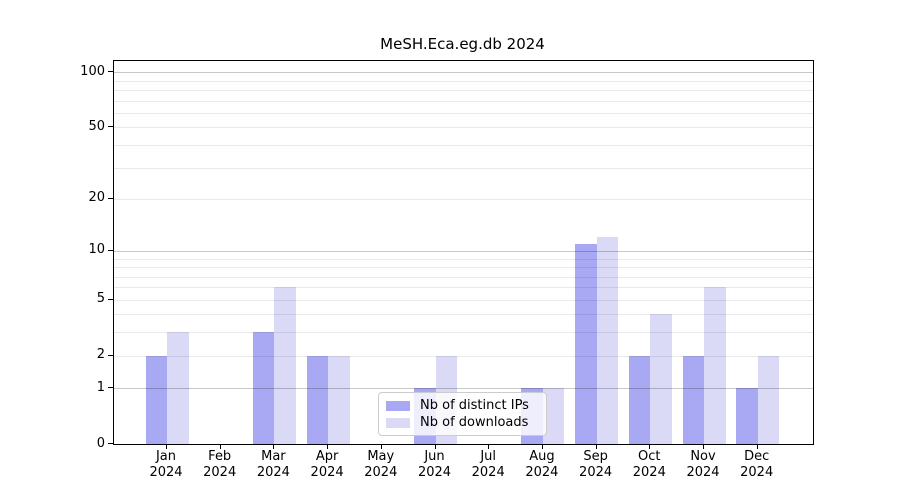 The height and width of the screenshot is (500, 900). I want to click on x-tick-label: Feb 2024, so click(220, 464).